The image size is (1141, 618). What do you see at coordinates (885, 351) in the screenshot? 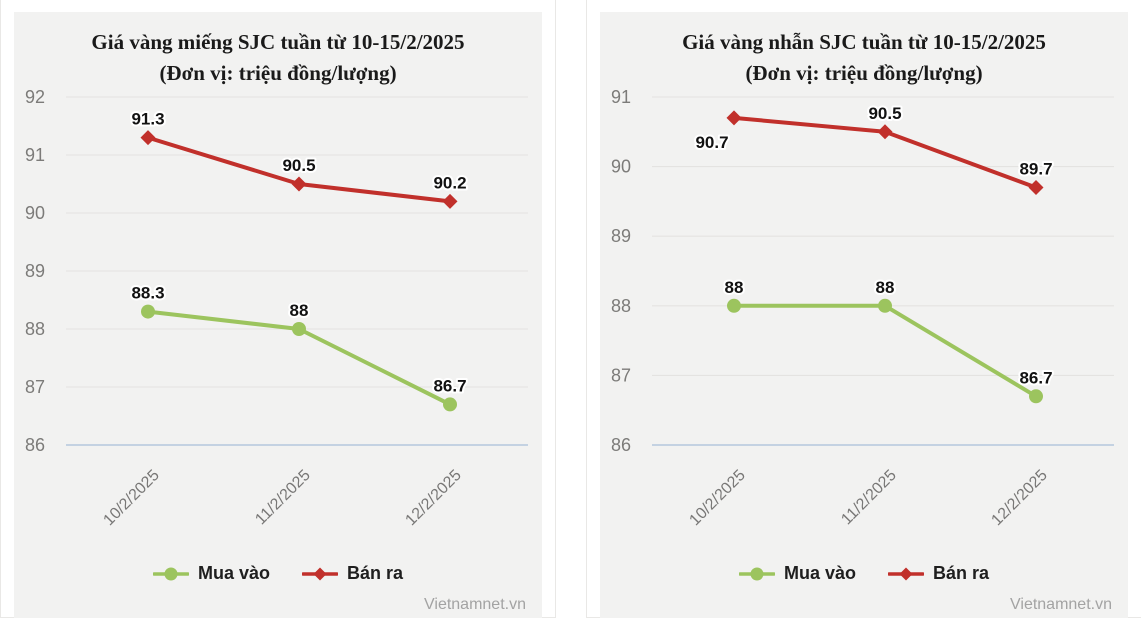
I see `buy-series-line` at bounding box center [885, 351].